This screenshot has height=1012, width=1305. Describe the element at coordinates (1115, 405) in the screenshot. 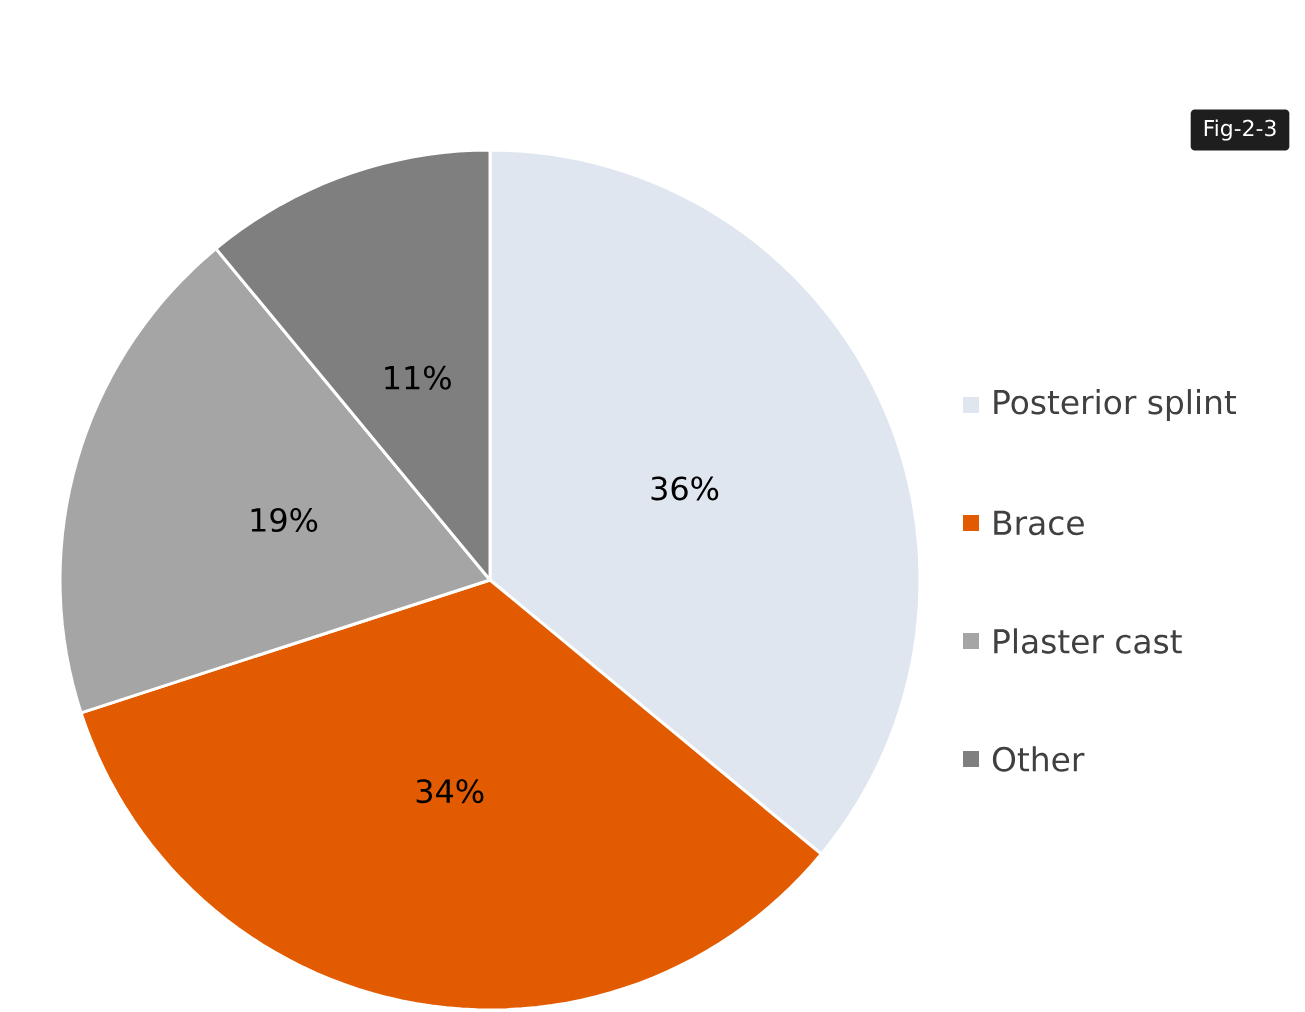

I see `legend-label: Posterior splint` at that location.